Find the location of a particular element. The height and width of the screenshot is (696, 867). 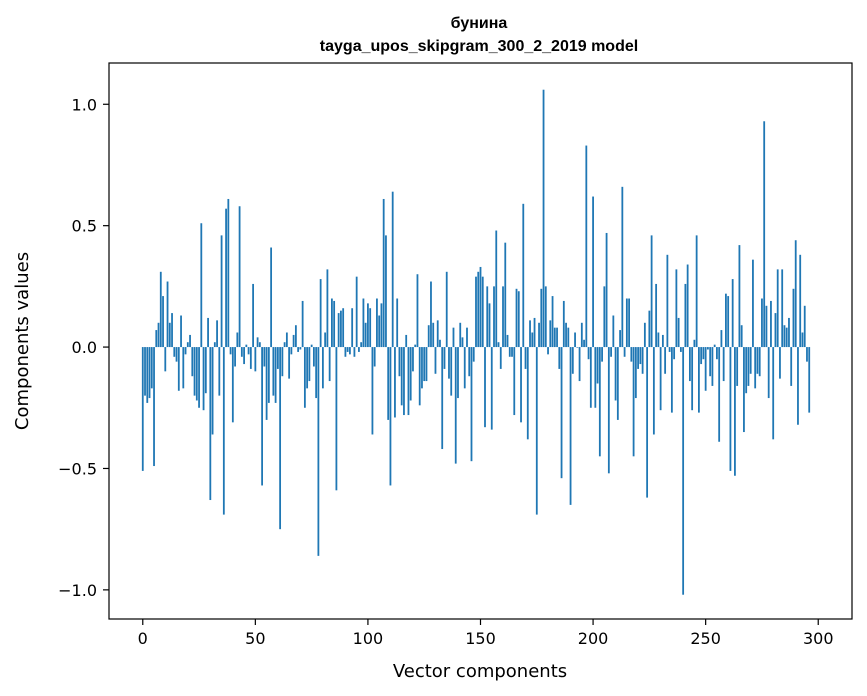

y-axis-ticks: −1.0 −0.5 0.0 0.5 1.0 is located at coordinates (83, 347).